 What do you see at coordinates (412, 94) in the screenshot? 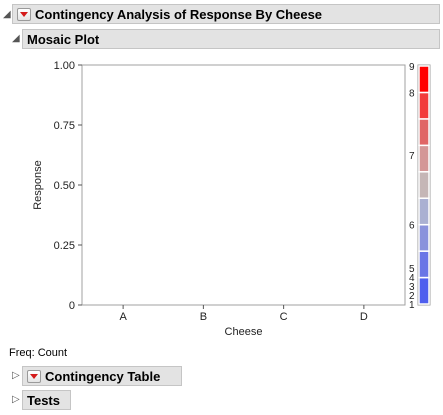
I see `response-label-8: 8` at bounding box center [412, 94].